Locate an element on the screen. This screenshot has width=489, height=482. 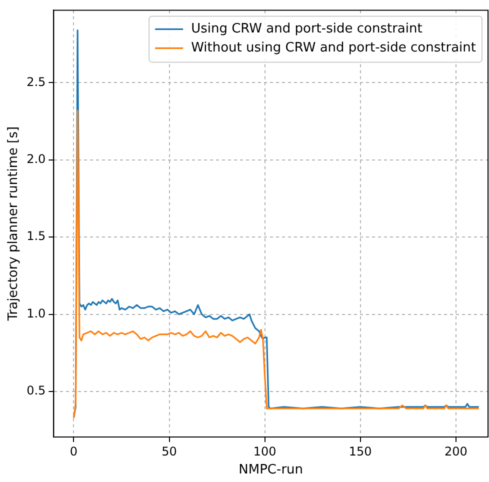
y-tick-label: 0.5 is located at coordinates (36, 391).